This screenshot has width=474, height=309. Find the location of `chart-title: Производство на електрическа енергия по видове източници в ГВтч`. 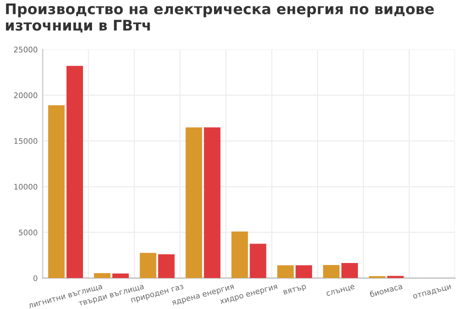

chart-title: Производство на електрическа енергия по видове източници в ГВтч is located at coordinates (220, 18).